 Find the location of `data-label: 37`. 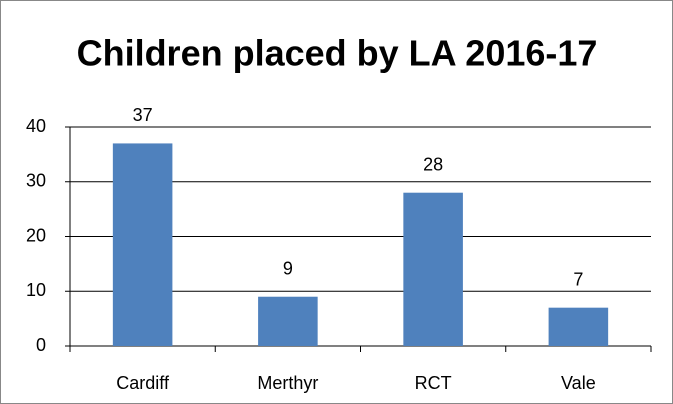

data-label: 37 is located at coordinates (143, 115).